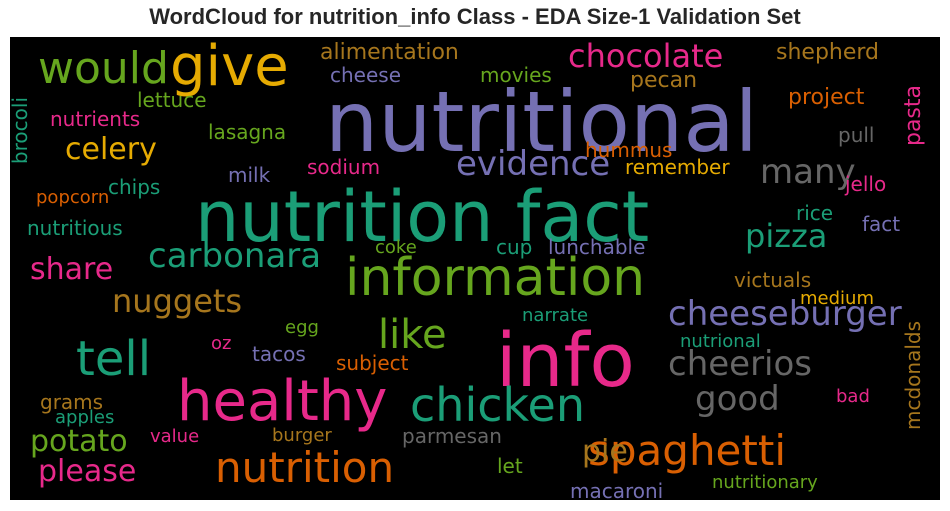 The width and height of the screenshot is (950, 511). What do you see at coordinates (111, 149) in the screenshot?
I see `word-celery: celery` at bounding box center [111, 149].